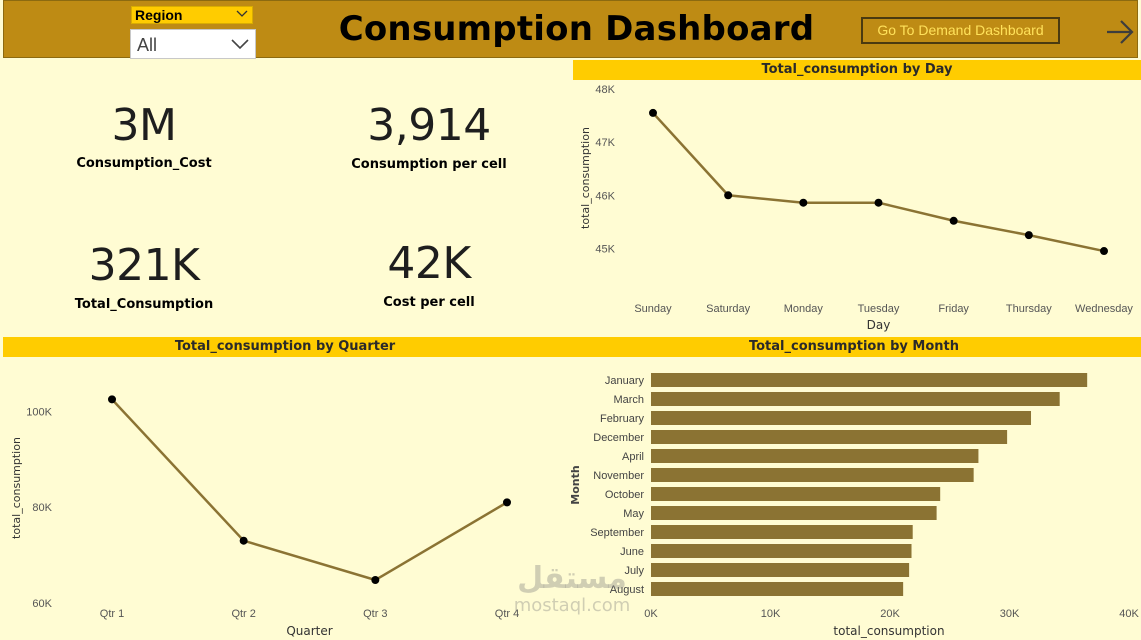 This screenshot has width=1141, height=640. I want to click on x-tick-label: Saturday, so click(728, 309).